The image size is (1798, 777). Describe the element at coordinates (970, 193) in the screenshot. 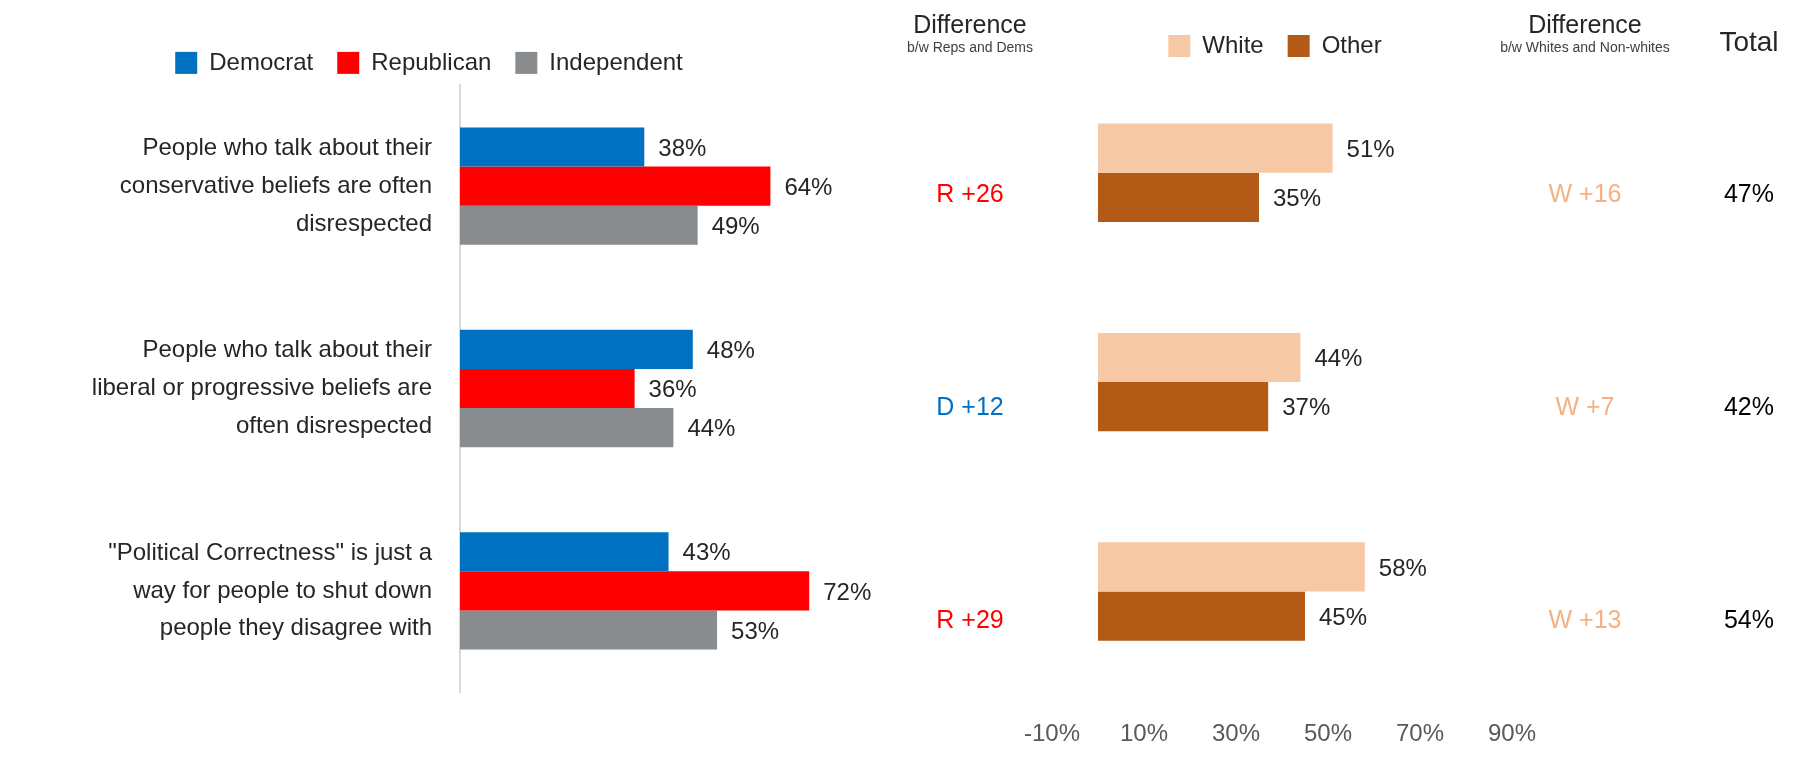

I see `text: R +26` at that location.